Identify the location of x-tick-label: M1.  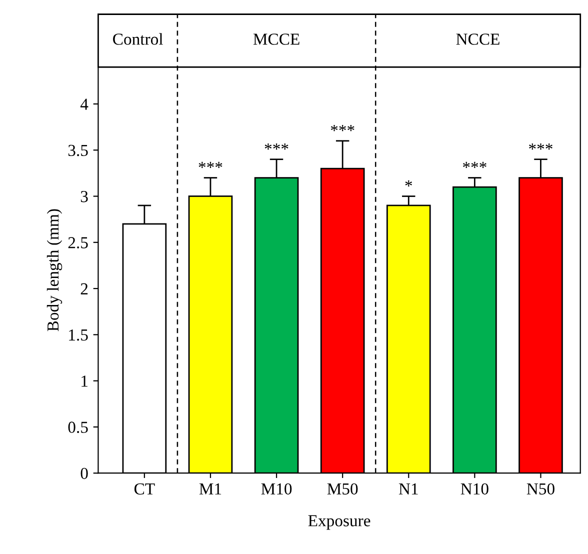
(210, 488).